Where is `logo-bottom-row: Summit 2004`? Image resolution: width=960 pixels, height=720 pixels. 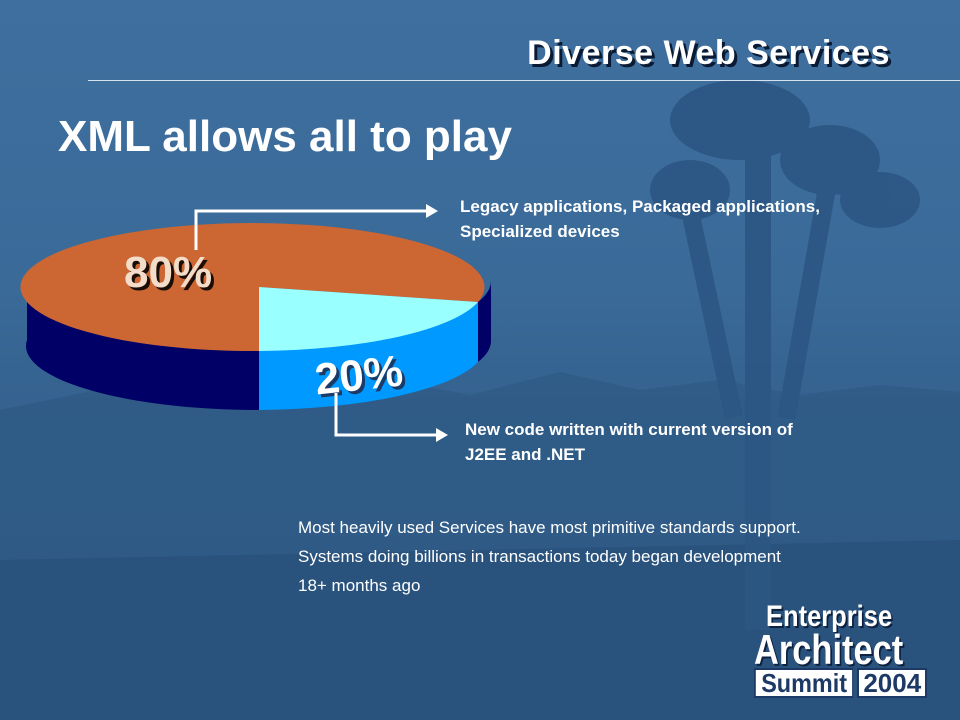
logo-bottom-row: Summit 2004 is located at coordinates (841, 683).